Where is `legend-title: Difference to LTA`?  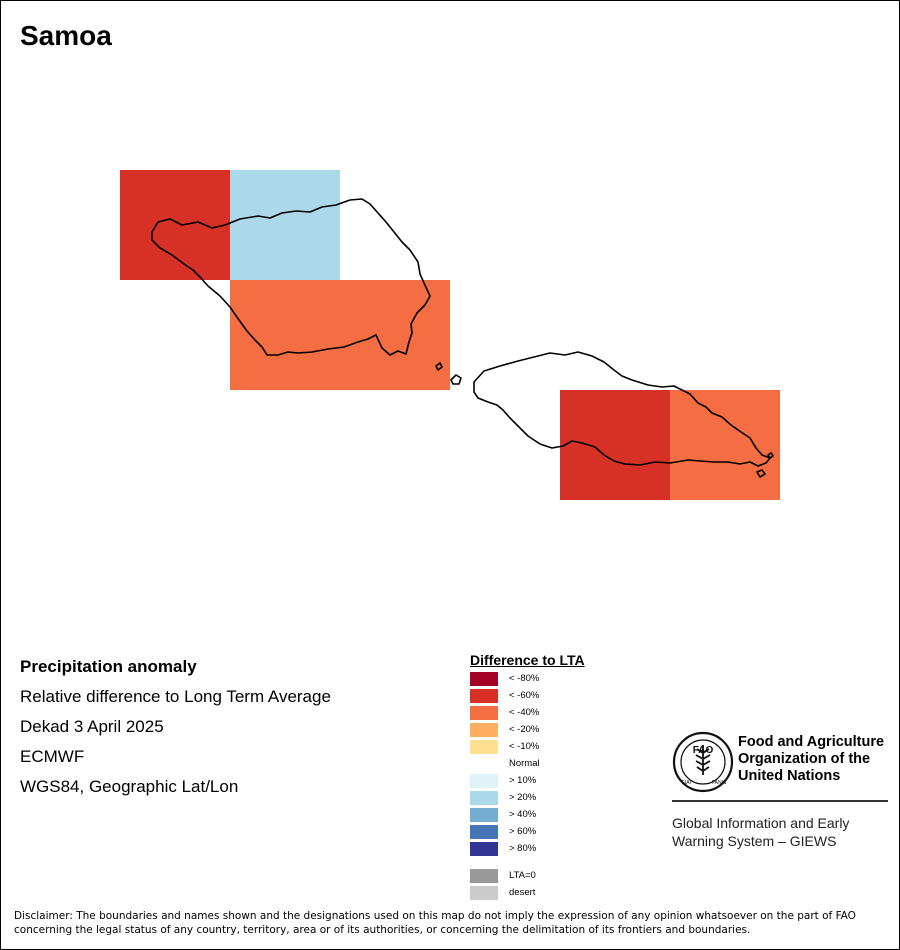 legend-title: Difference to LTA is located at coordinates (527, 660).